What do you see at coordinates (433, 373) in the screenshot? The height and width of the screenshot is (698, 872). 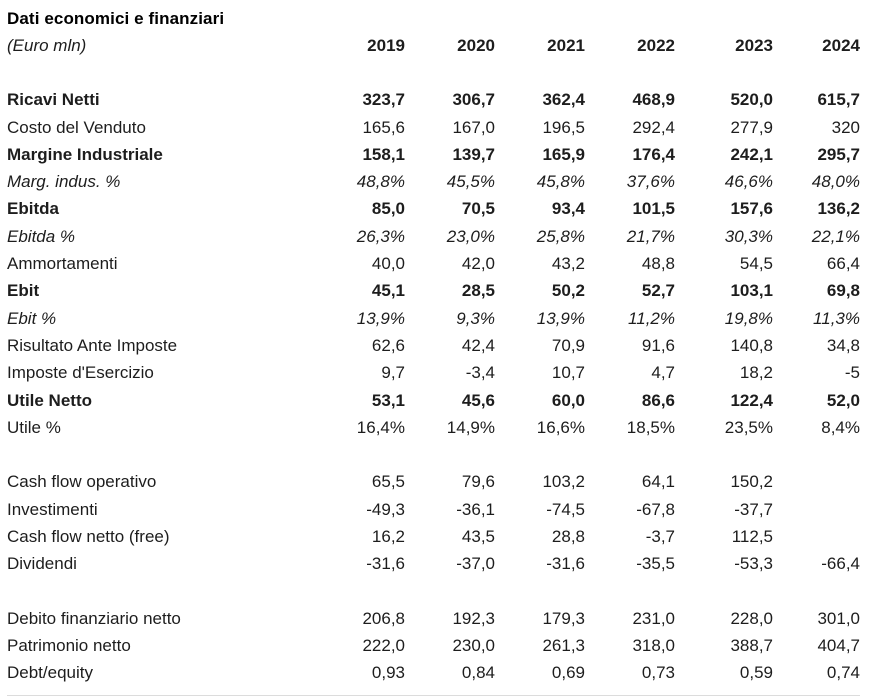 I see `table-row: Imposte d'Esercizio 9,7 -3,4 10,7 4,7 18,2 -5` at bounding box center [433, 373].